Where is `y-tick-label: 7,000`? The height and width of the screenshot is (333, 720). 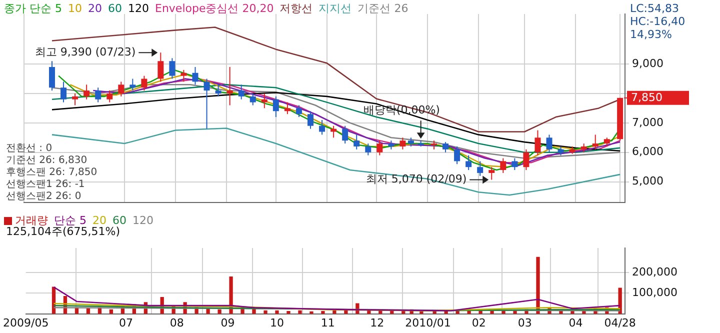 y-tick-label: 7,000 is located at coordinates (648, 122).